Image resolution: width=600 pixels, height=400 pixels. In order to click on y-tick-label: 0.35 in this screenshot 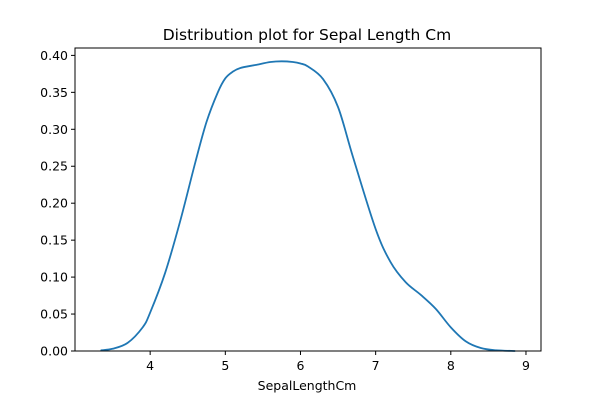, I will do `click(54, 92)`.